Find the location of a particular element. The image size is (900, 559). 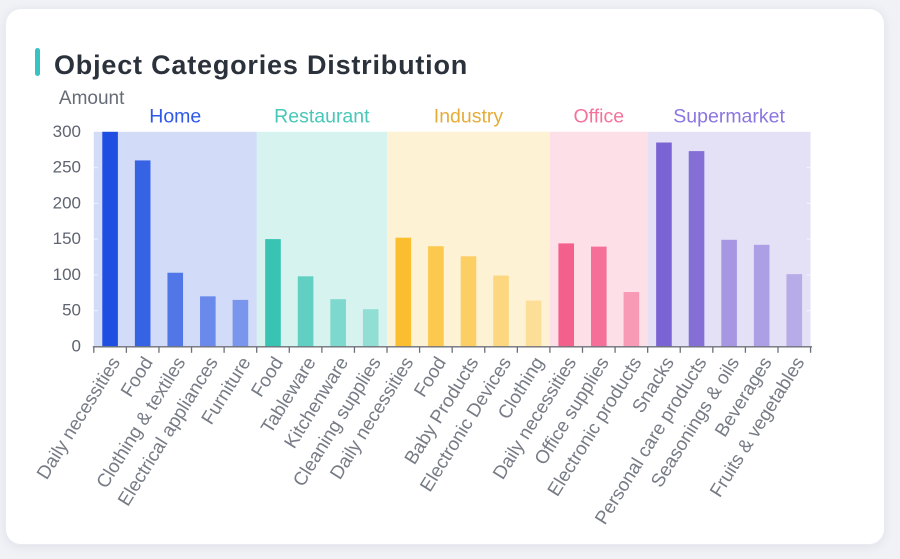

svg-text: 50 is located at coordinates (71, 310).